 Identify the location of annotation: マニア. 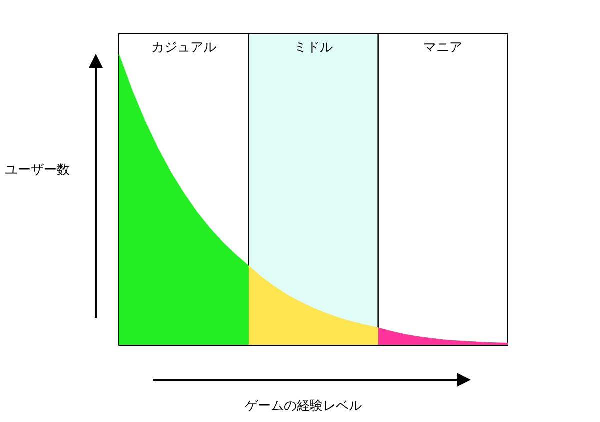
(443, 48).